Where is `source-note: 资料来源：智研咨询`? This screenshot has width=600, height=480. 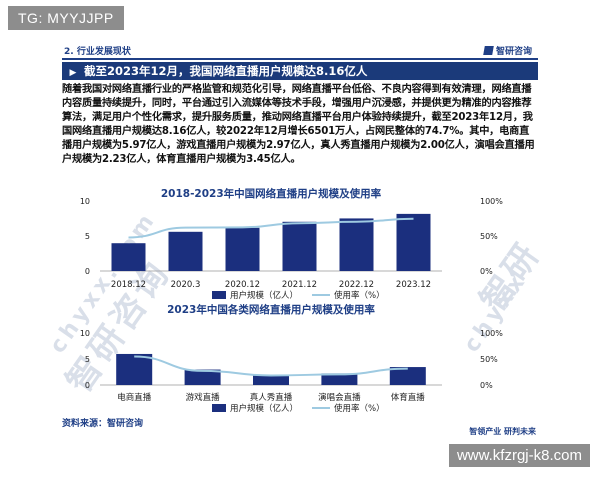
source-note: 资料来源：智研咨询 is located at coordinates (103, 424).